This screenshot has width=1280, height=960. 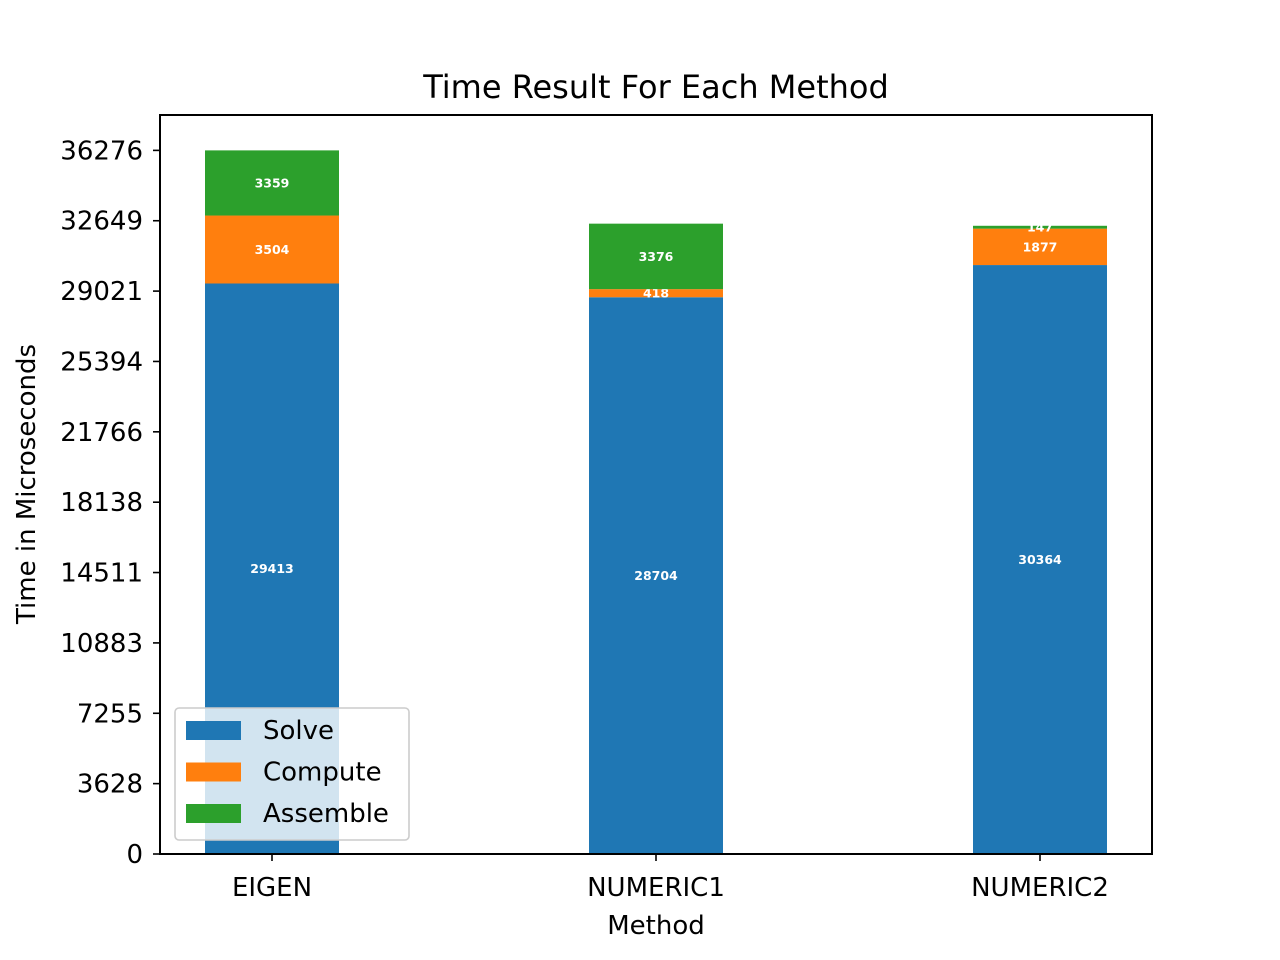 I want to click on y-tick-label: 0, so click(x=134, y=855).